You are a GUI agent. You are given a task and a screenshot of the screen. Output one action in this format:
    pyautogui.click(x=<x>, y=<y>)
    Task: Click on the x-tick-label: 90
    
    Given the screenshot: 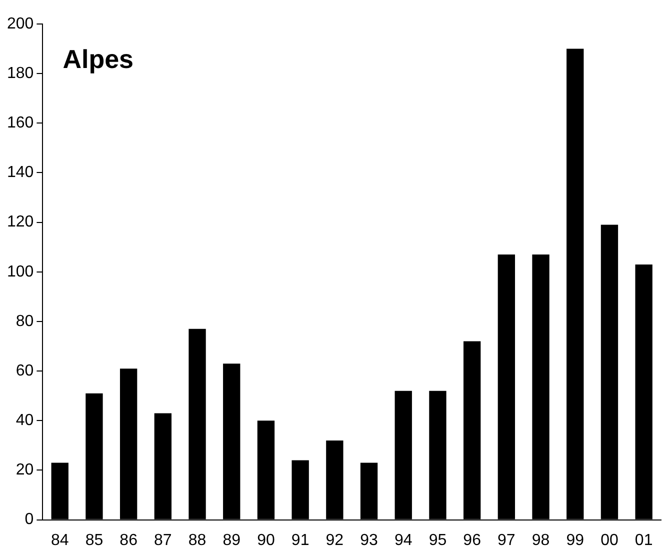 What is the action you would take?
    pyautogui.click(x=266, y=540)
    